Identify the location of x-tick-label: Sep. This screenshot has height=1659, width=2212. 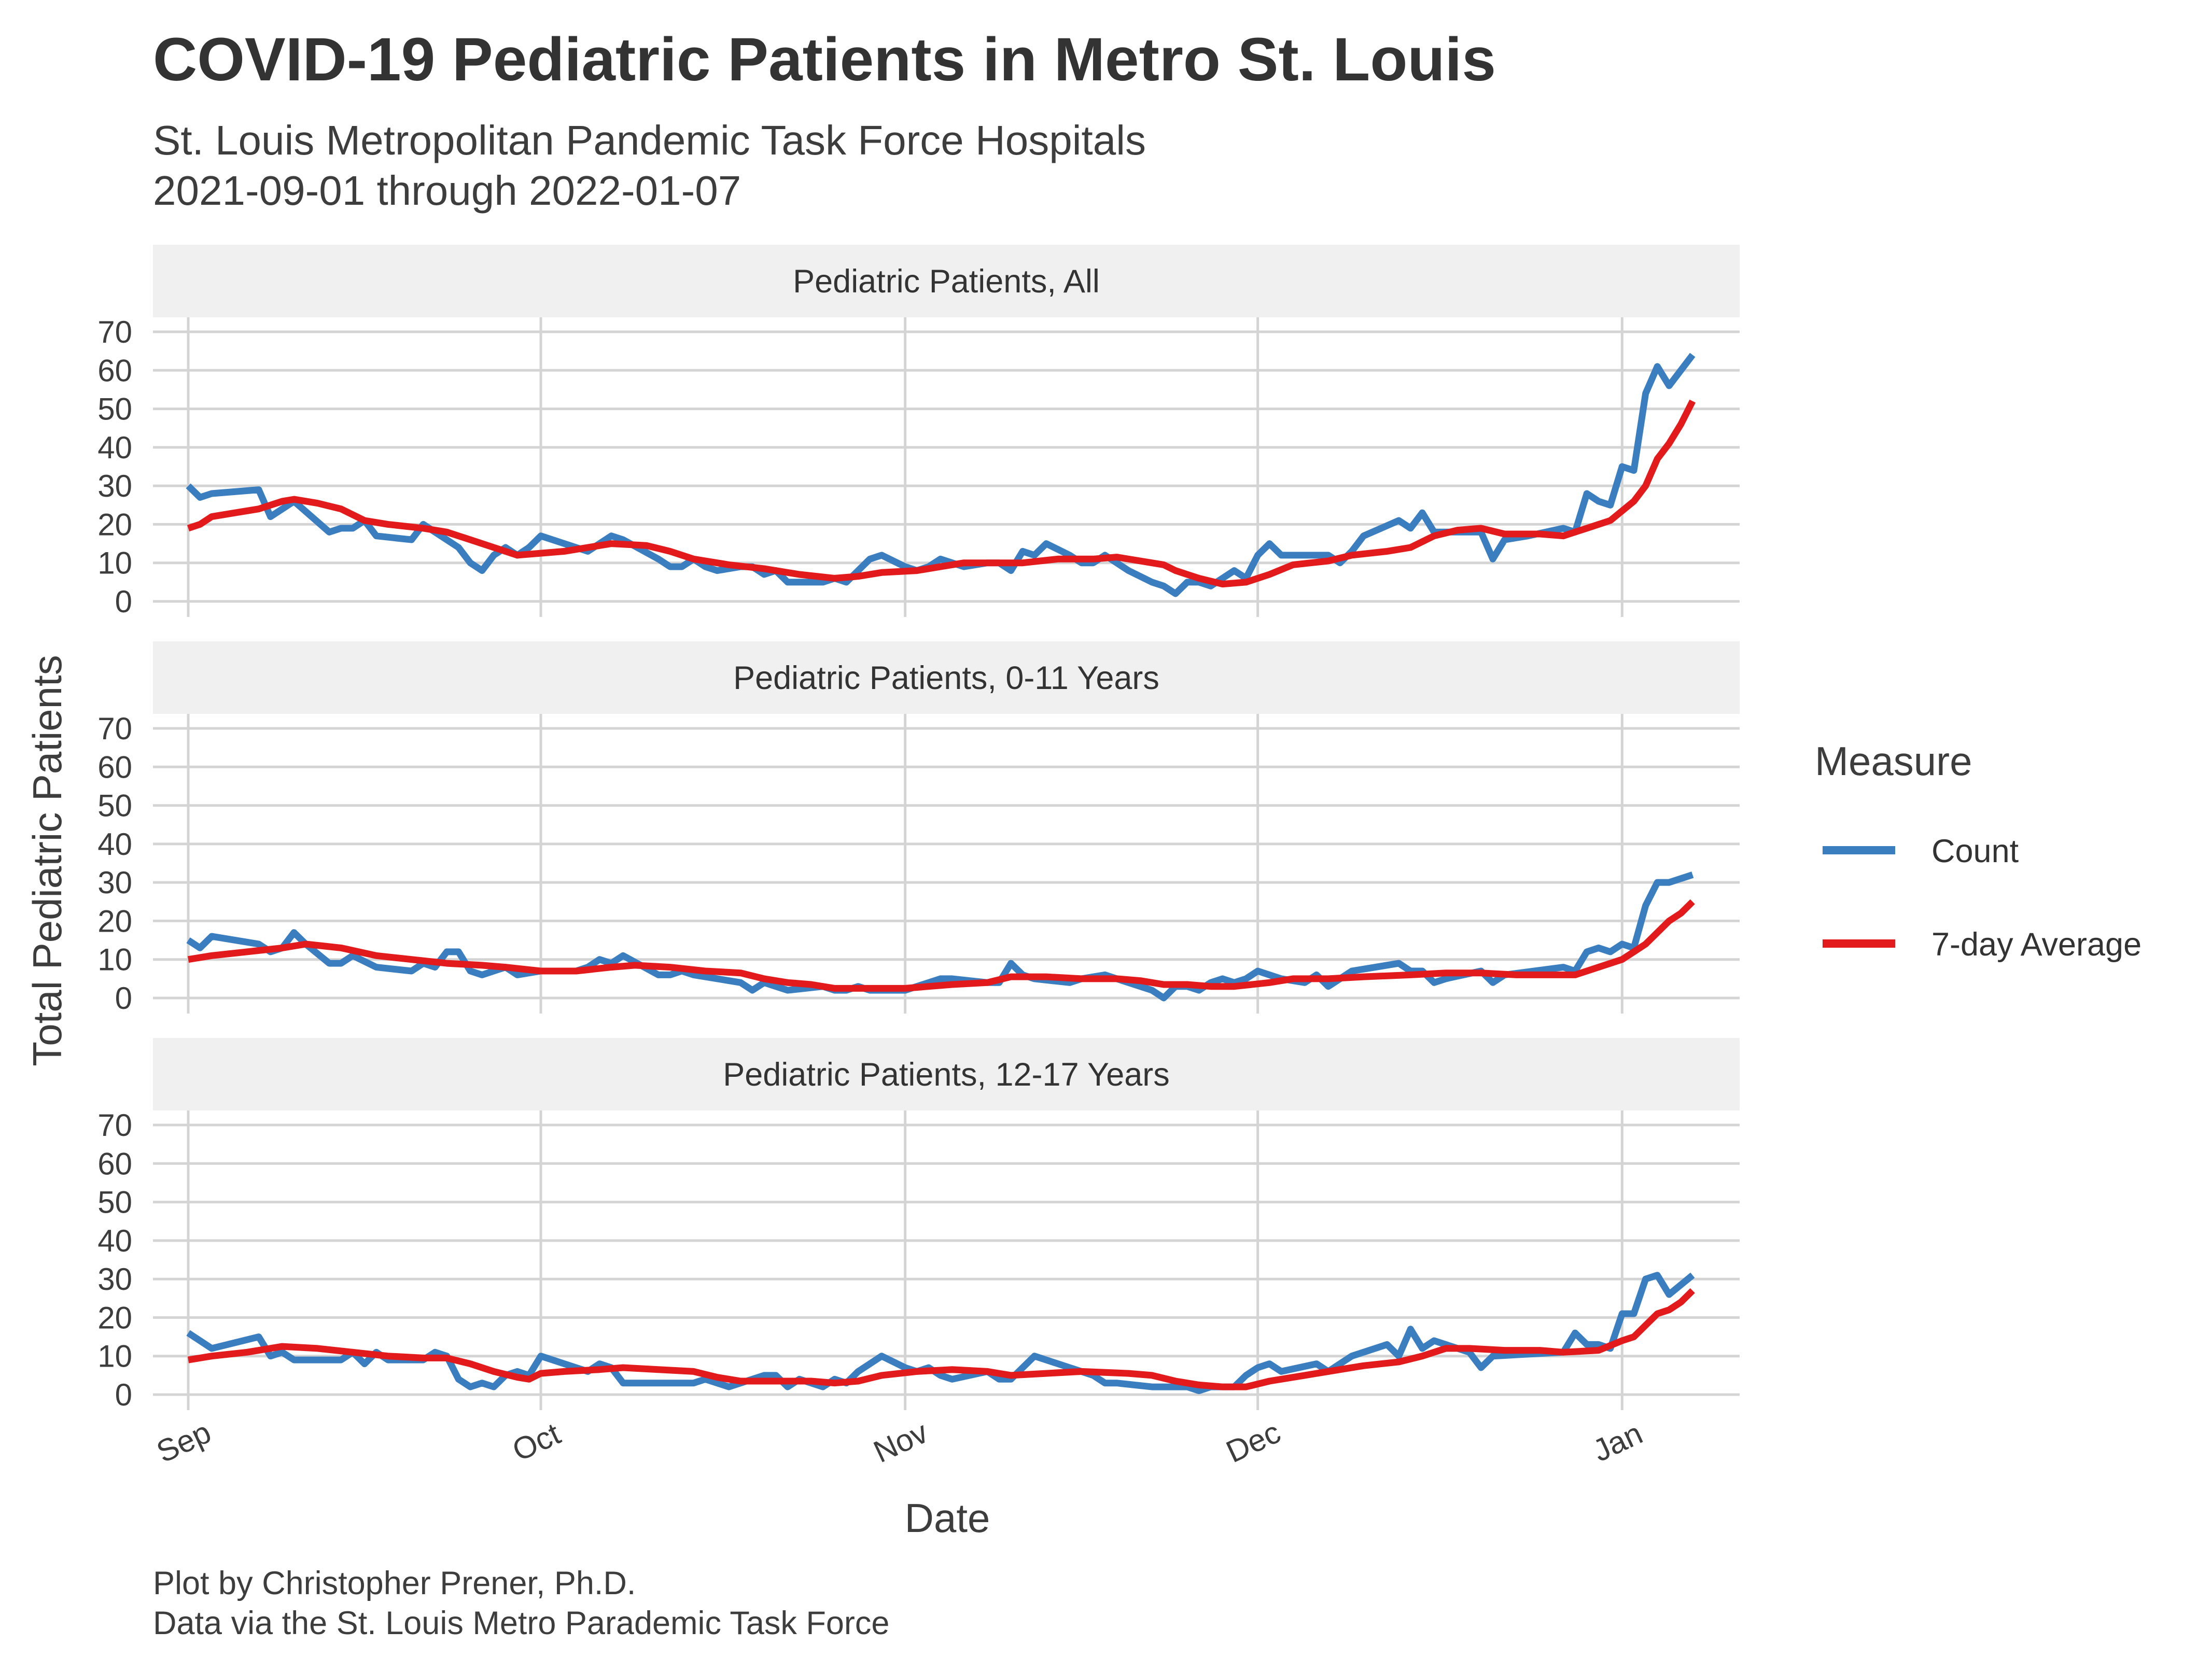
(183, 1441).